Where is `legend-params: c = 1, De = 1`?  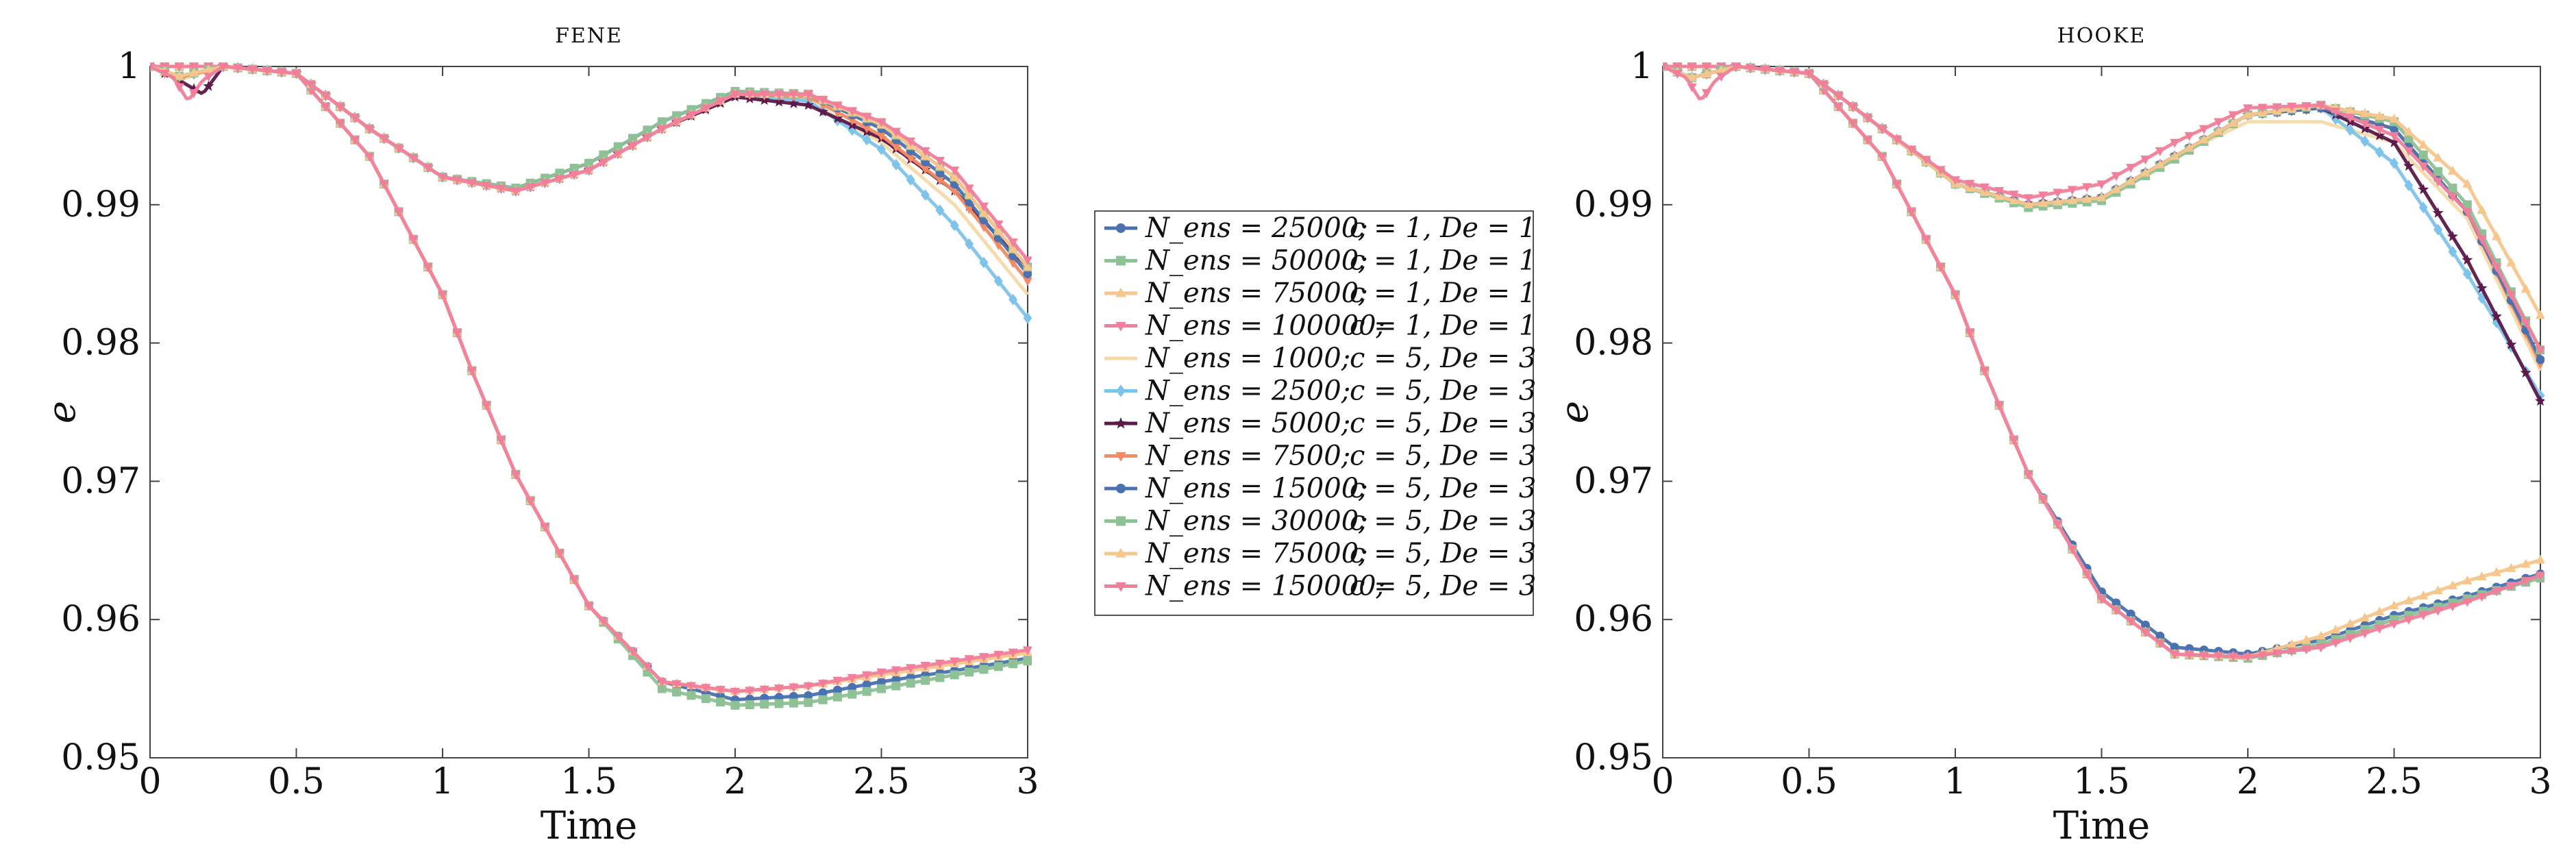 legend-params: c = 1, De = 1 is located at coordinates (1443, 228).